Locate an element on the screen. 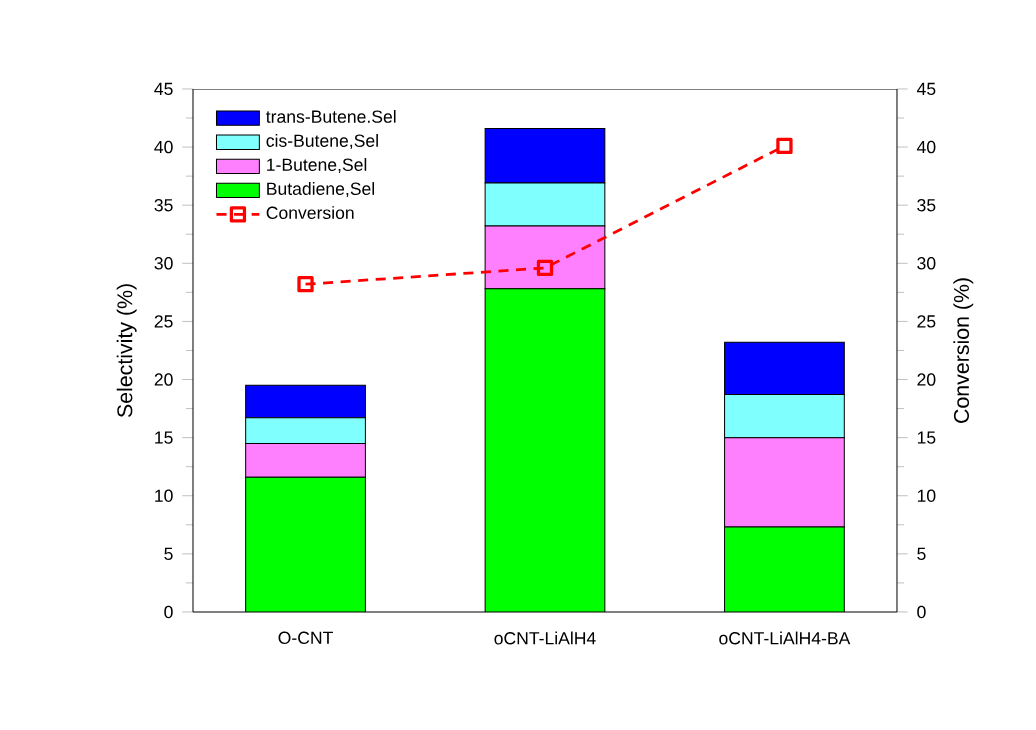 This screenshot has height=730, width=1036. y2-tick-label: 40 is located at coordinates (926, 147).